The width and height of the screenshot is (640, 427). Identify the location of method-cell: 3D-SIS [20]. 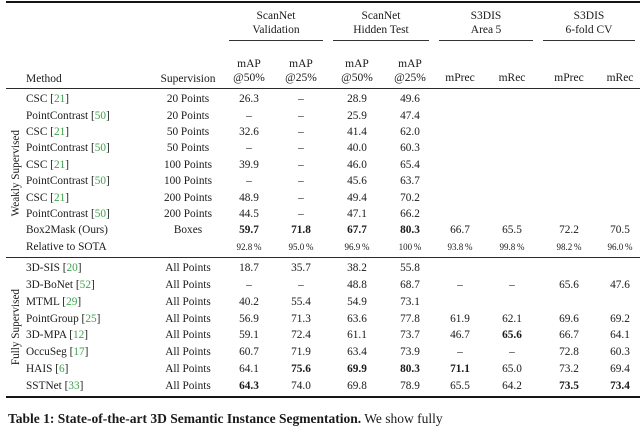
(89, 268).